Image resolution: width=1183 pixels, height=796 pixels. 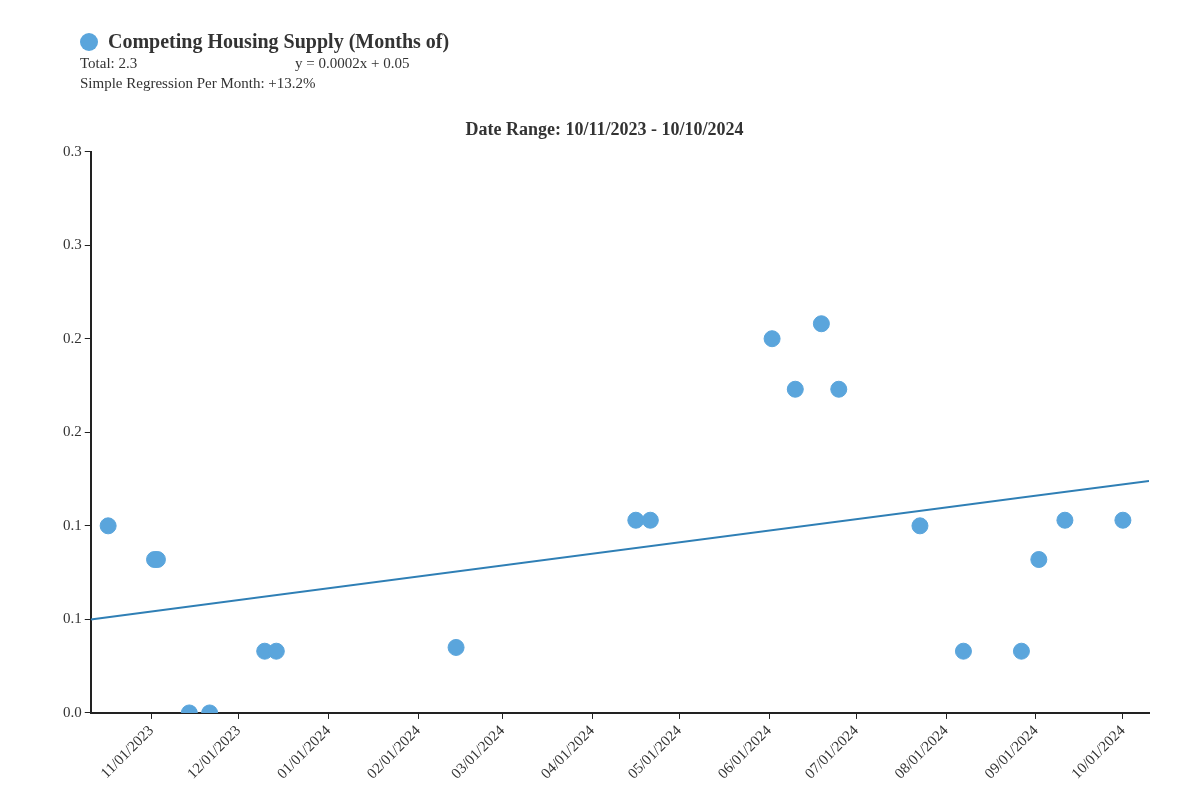 I want to click on text: Total: 2.3, so click(x=109, y=63).